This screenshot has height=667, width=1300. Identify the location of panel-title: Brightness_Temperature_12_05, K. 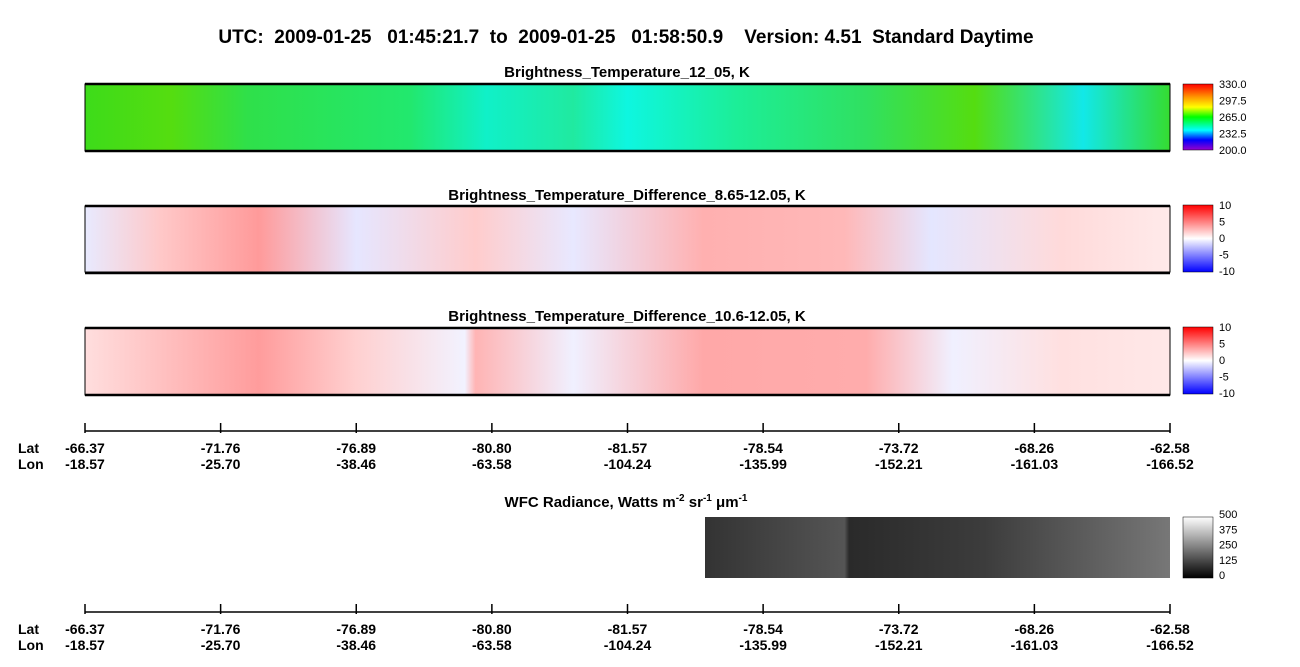
(627, 72).